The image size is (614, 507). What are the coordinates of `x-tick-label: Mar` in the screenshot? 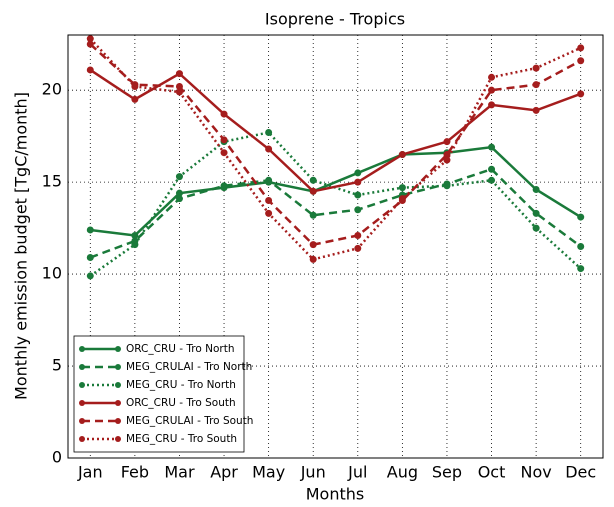 It's located at (179, 472).